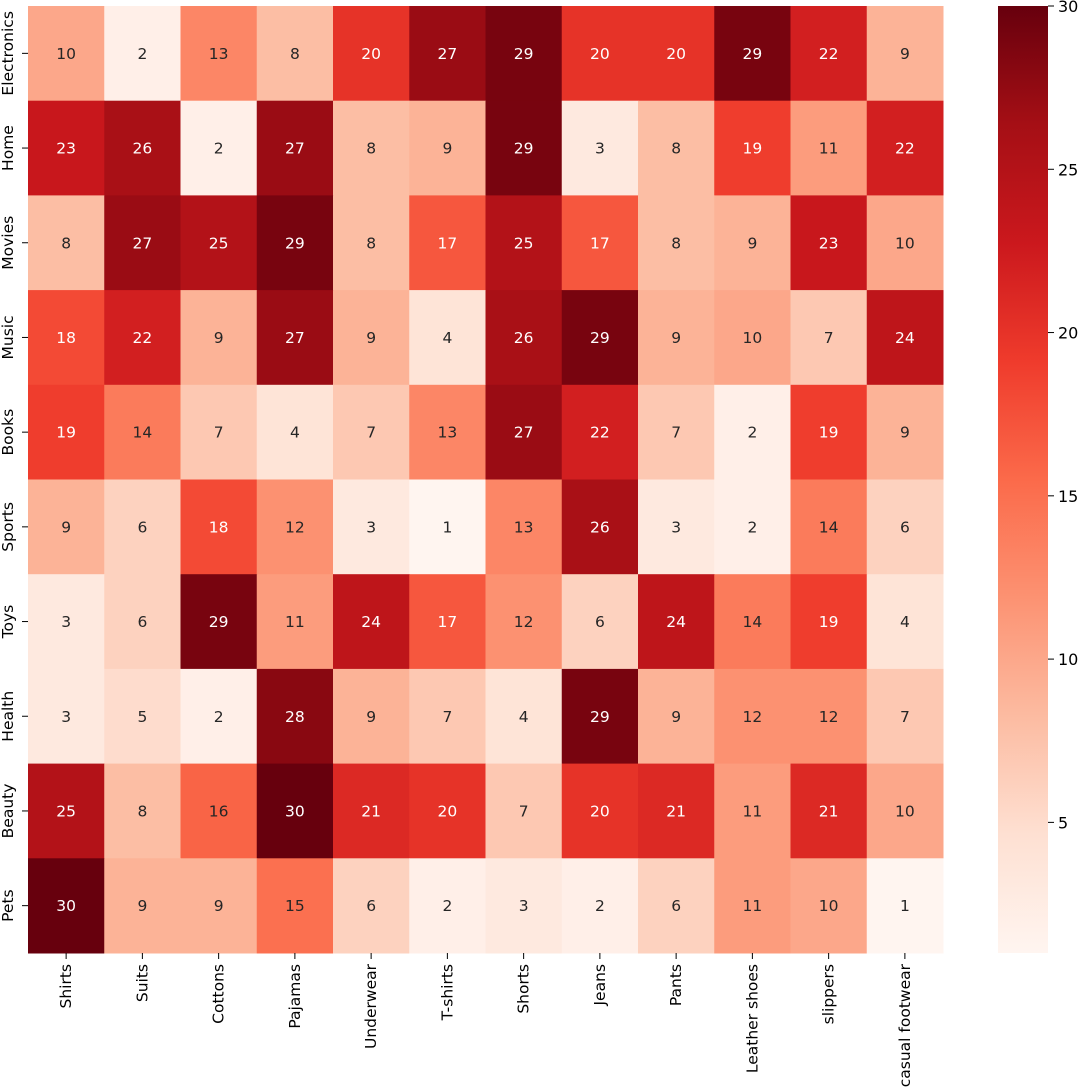  What do you see at coordinates (8, 905) in the screenshot?
I see `y-tick-label: Pets` at bounding box center [8, 905].